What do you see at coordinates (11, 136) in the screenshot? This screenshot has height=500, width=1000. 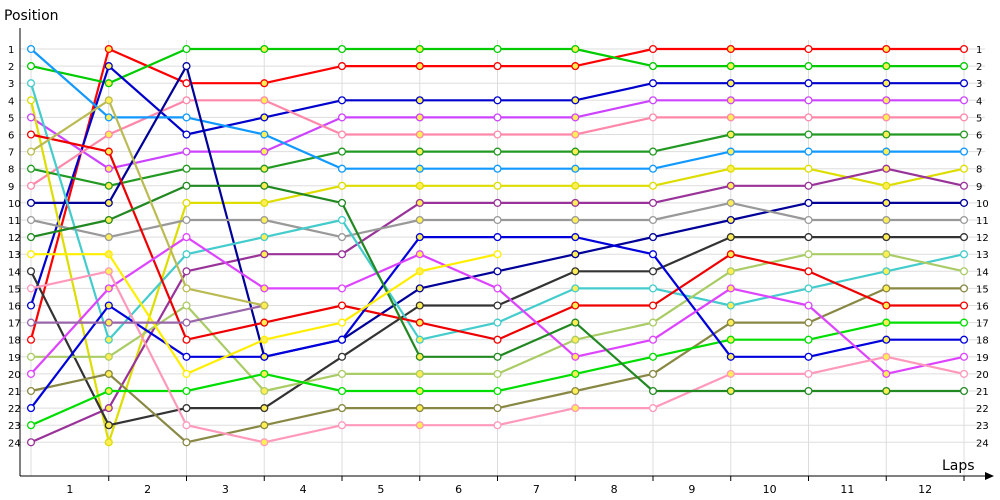 I see `y-tick-label-left: 6` at bounding box center [11, 136].